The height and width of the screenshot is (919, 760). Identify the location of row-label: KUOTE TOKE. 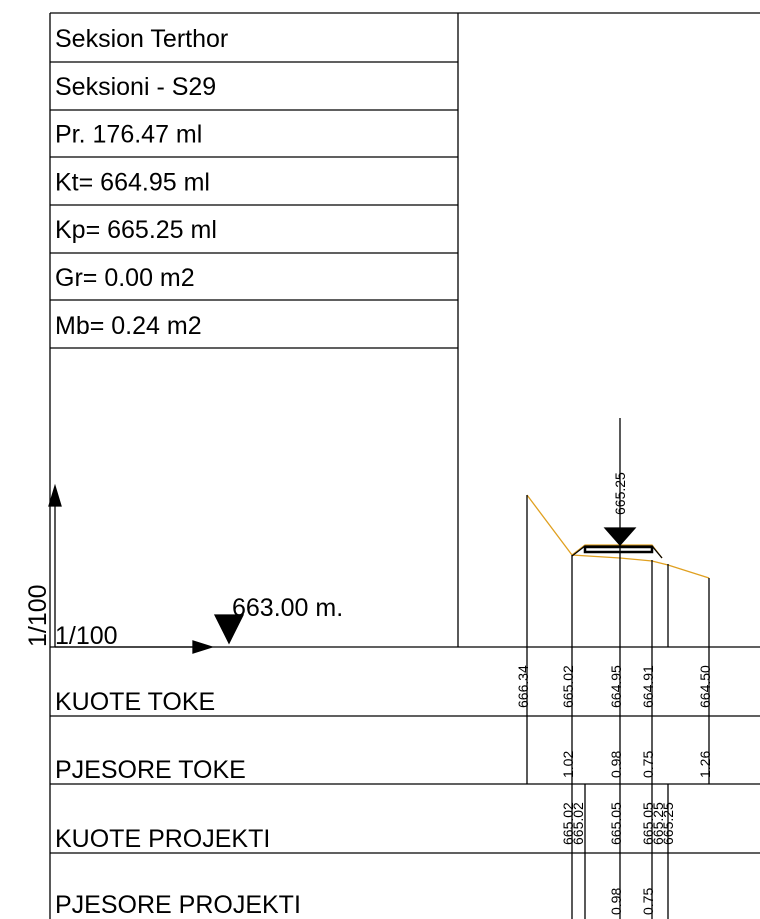
(135, 702).